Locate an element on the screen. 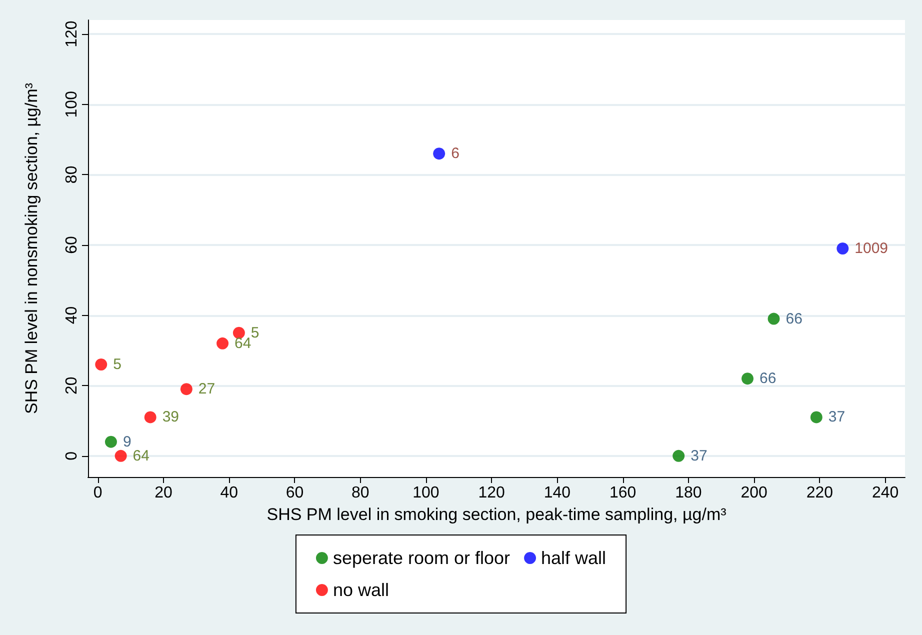  y-tick-label: 40 is located at coordinates (72, 315).